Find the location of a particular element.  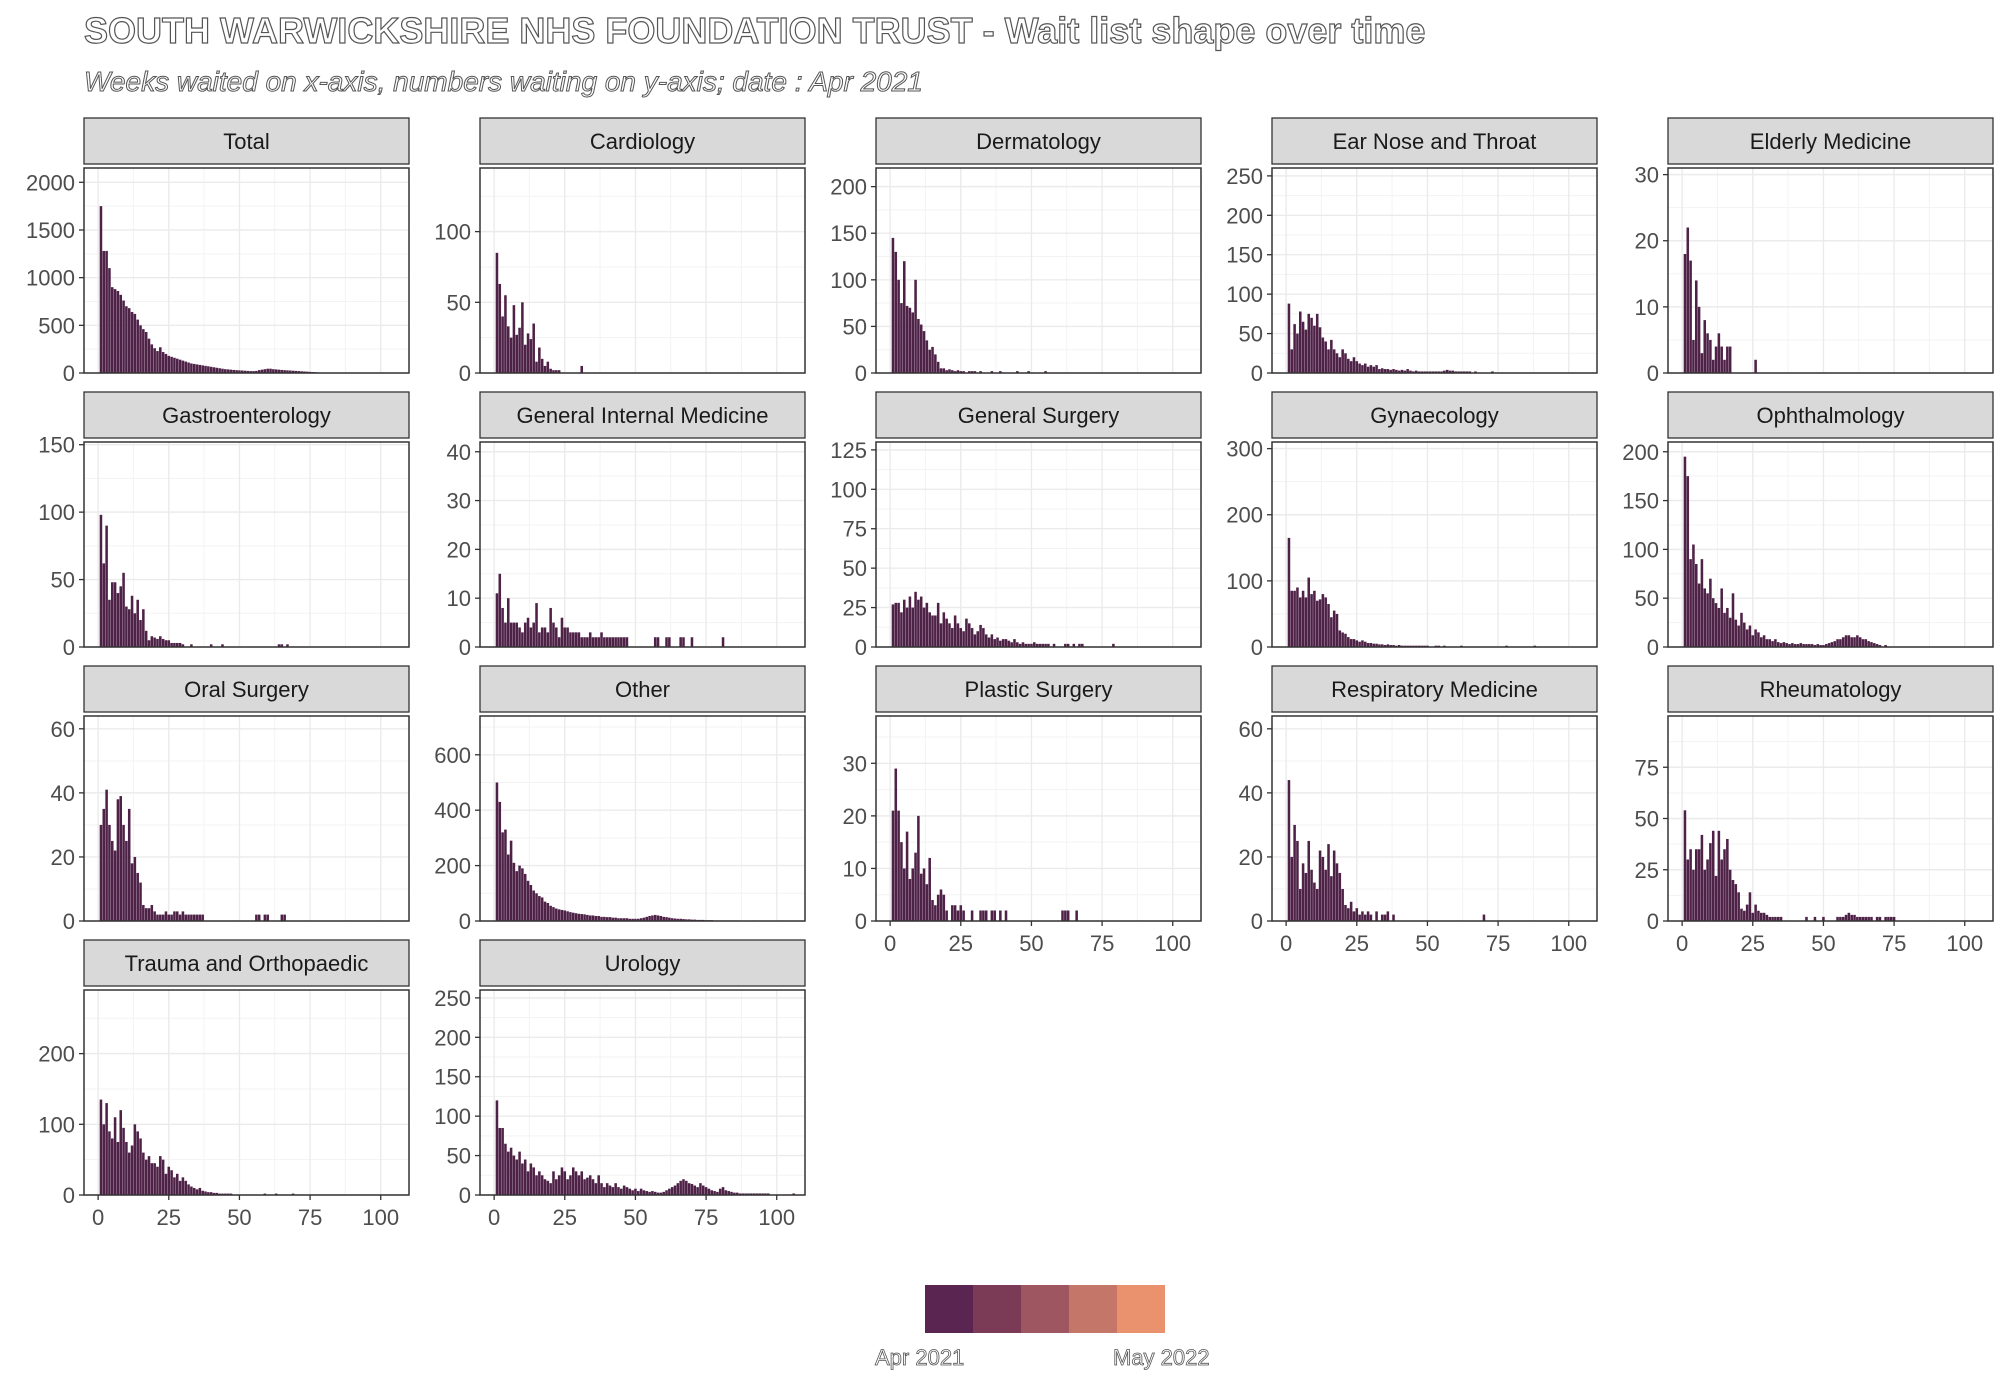

facet-strip-label: Gastroenterology is located at coordinates (246, 415).